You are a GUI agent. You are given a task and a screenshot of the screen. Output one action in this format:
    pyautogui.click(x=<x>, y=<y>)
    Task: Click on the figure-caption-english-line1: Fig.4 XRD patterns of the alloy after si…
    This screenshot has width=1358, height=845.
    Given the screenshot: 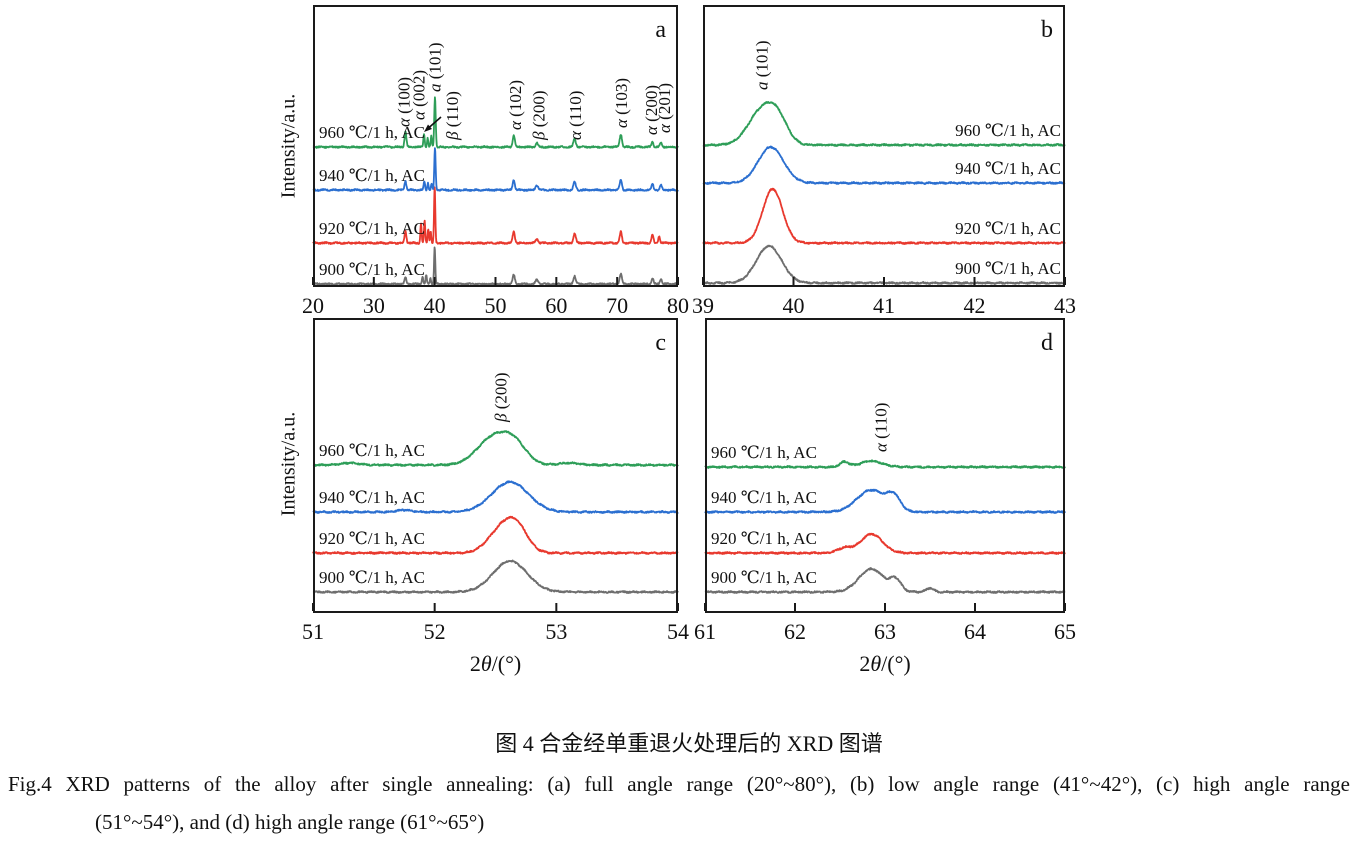 What is the action you would take?
    pyautogui.click(x=679, y=784)
    